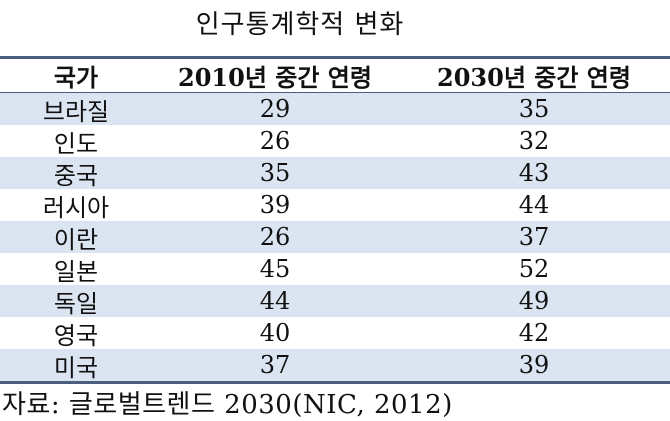  I want to click on page-title: 인구통계학적 변화, so click(300, 25).